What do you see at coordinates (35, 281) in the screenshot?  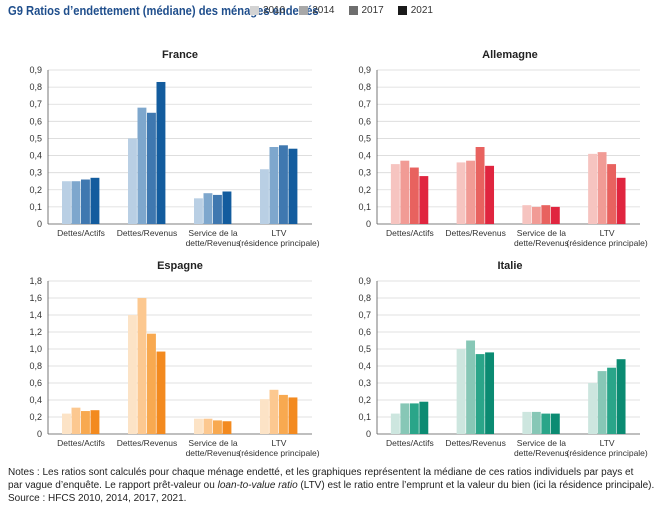 I see `y-tick-label: 1,8` at bounding box center [35, 281].